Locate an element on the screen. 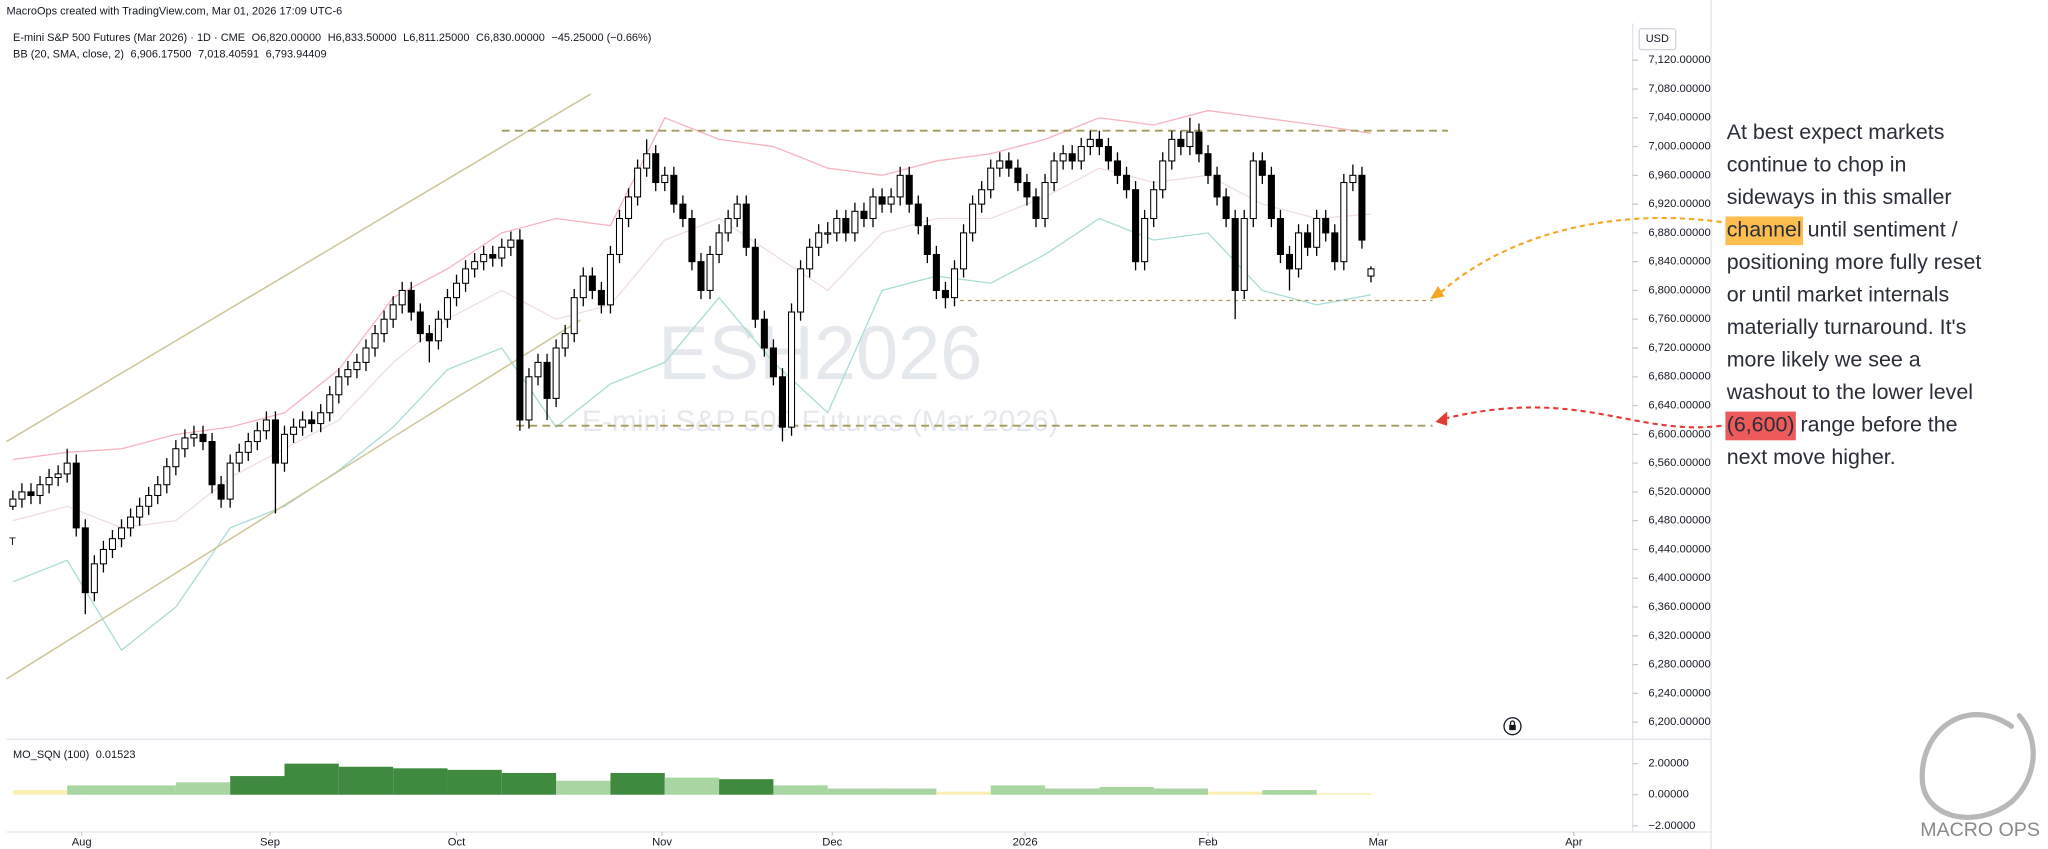 This screenshot has width=2048, height=849. indicator-label: MO_SQN (100) is located at coordinates (51, 755).